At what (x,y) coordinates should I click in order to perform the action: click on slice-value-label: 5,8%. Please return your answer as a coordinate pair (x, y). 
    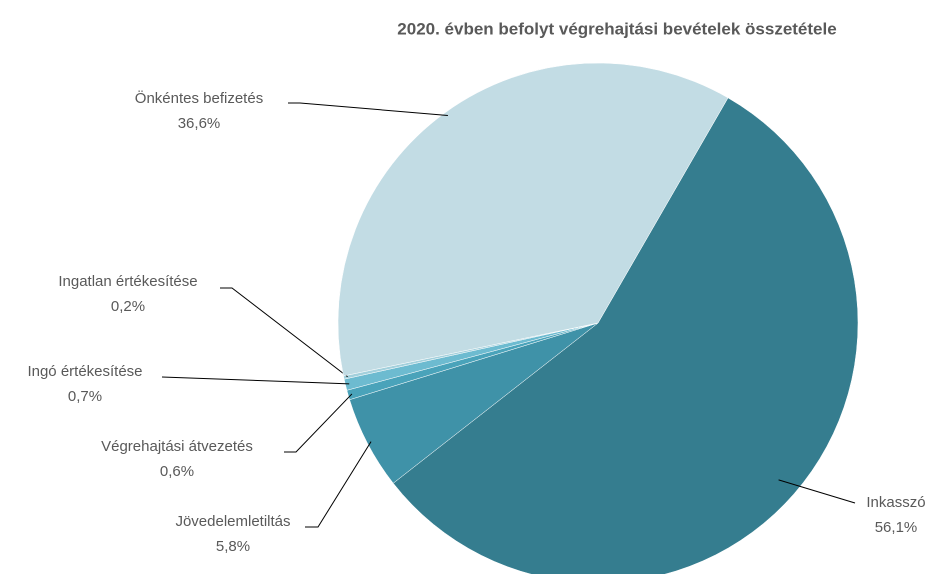
    Looking at the image, I should click on (233, 546).